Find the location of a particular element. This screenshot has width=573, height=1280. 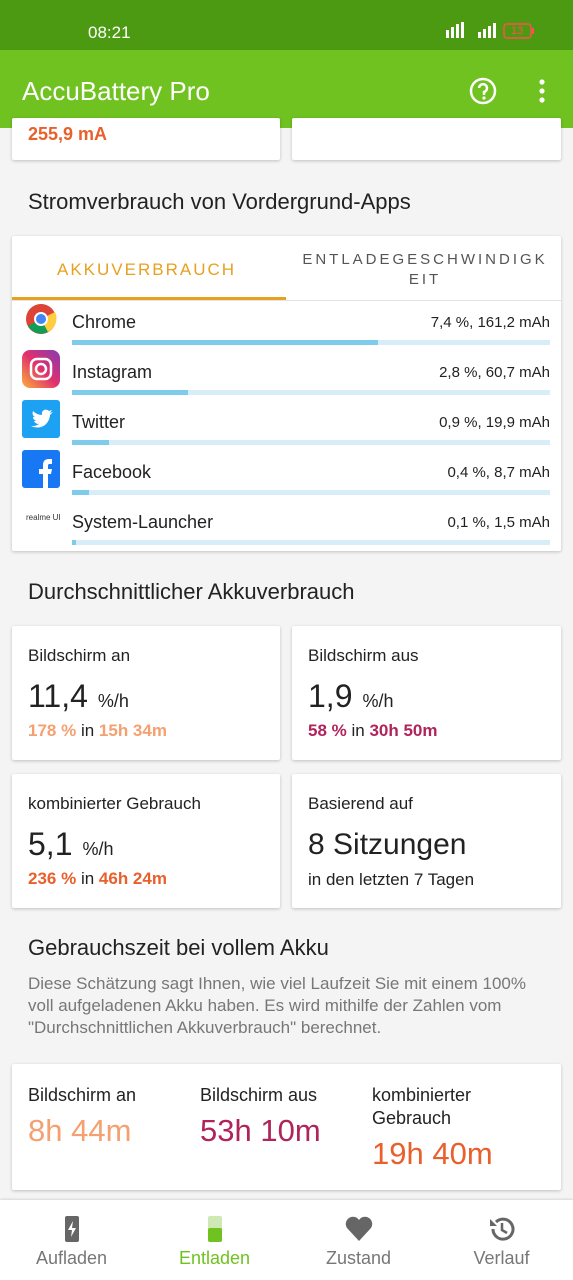

app-name: Twitter is located at coordinates (99, 422).